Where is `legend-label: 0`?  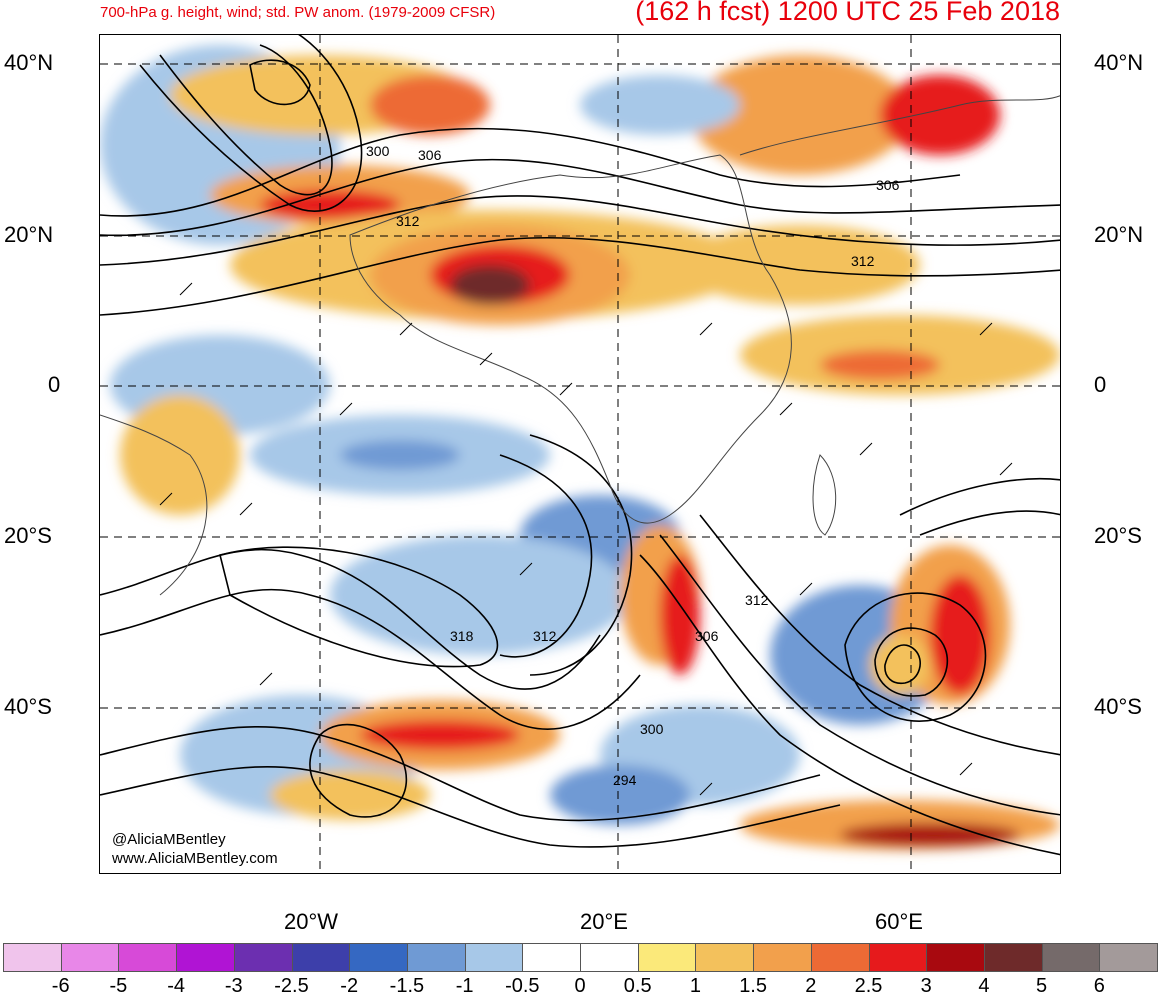
legend-label: 0 is located at coordinates (580, 986).